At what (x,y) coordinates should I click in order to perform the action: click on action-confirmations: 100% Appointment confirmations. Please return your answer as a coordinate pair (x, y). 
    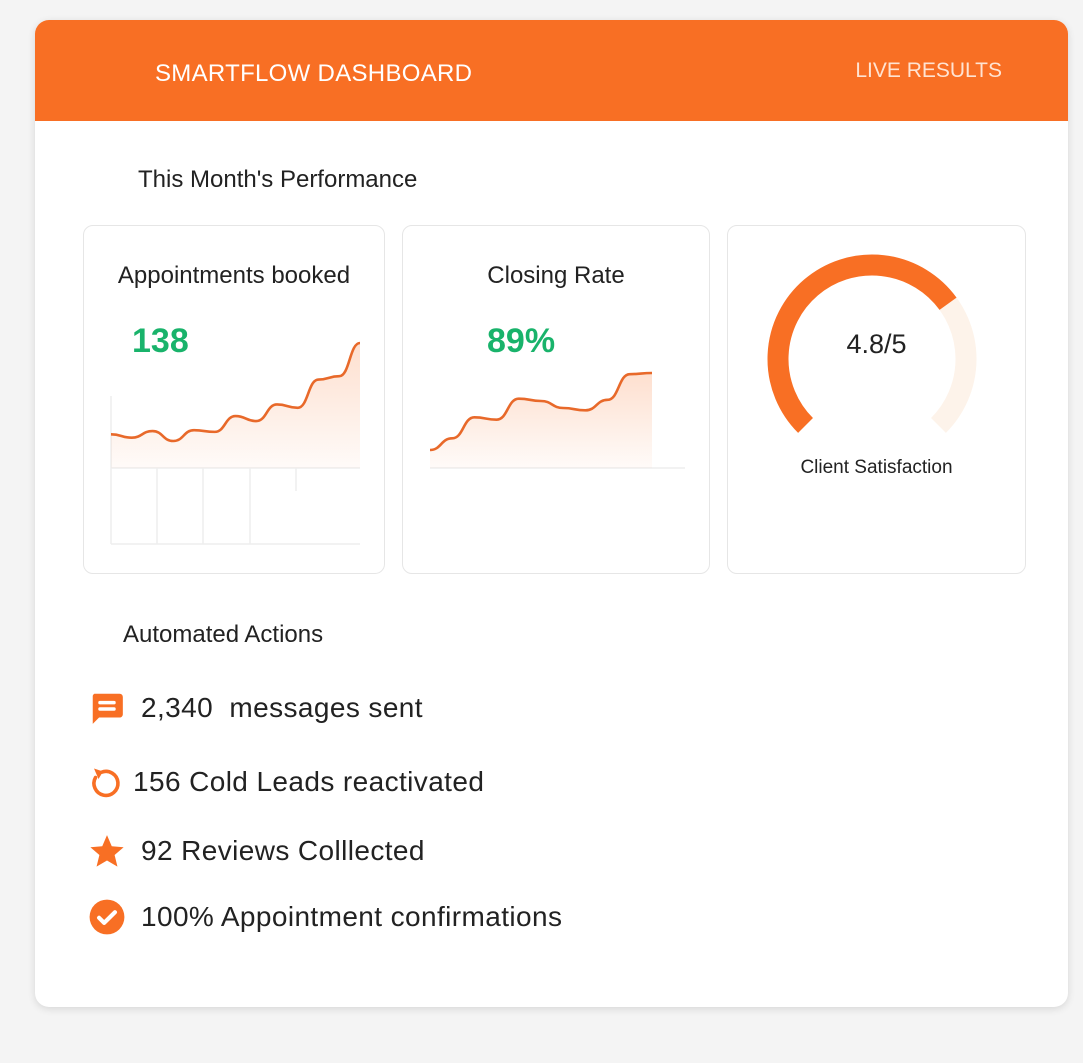
    Looking at the image, I should click on (324, 917).